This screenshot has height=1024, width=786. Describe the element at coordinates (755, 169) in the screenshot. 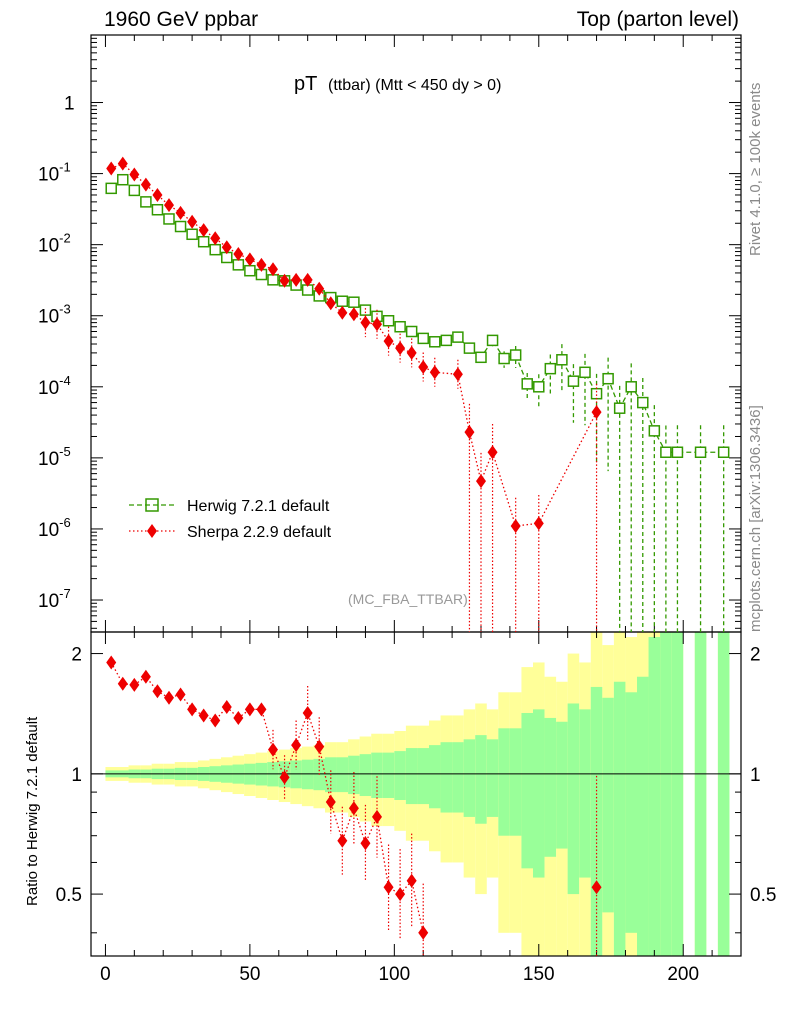

I see `rivet-label: Rivet 4.1.0, ≥ 100k events` at that location.